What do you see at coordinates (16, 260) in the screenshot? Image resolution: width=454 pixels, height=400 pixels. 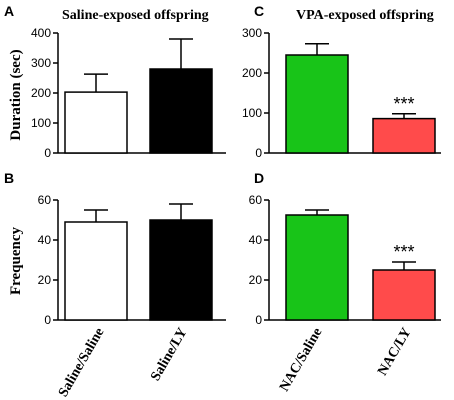 I see `frequency-axis-label: Frequency` at bounding box center [16, 260].